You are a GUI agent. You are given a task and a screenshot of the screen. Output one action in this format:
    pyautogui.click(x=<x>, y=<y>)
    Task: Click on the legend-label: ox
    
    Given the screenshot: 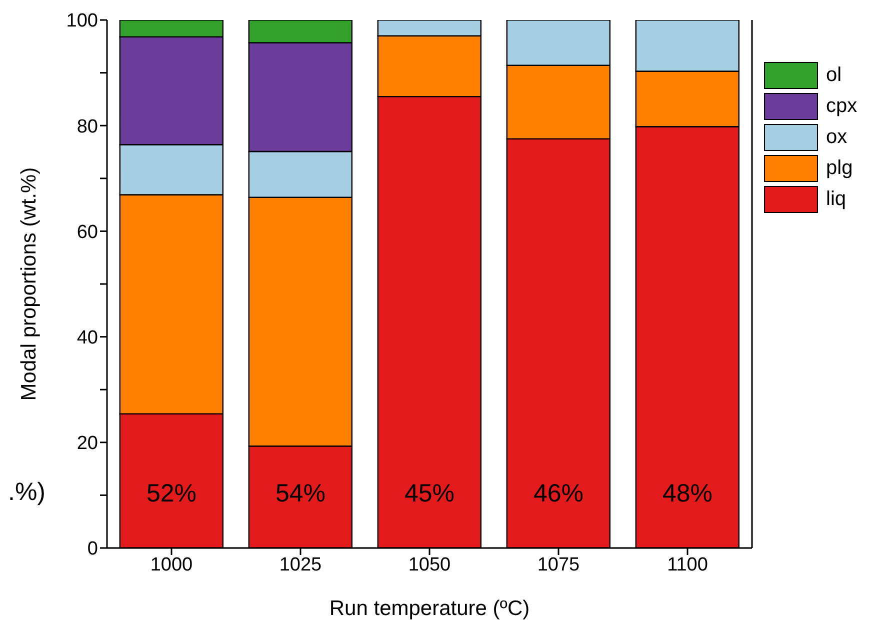 What is the action you would take?
    pyautogui.click(x=837, y=137)
    